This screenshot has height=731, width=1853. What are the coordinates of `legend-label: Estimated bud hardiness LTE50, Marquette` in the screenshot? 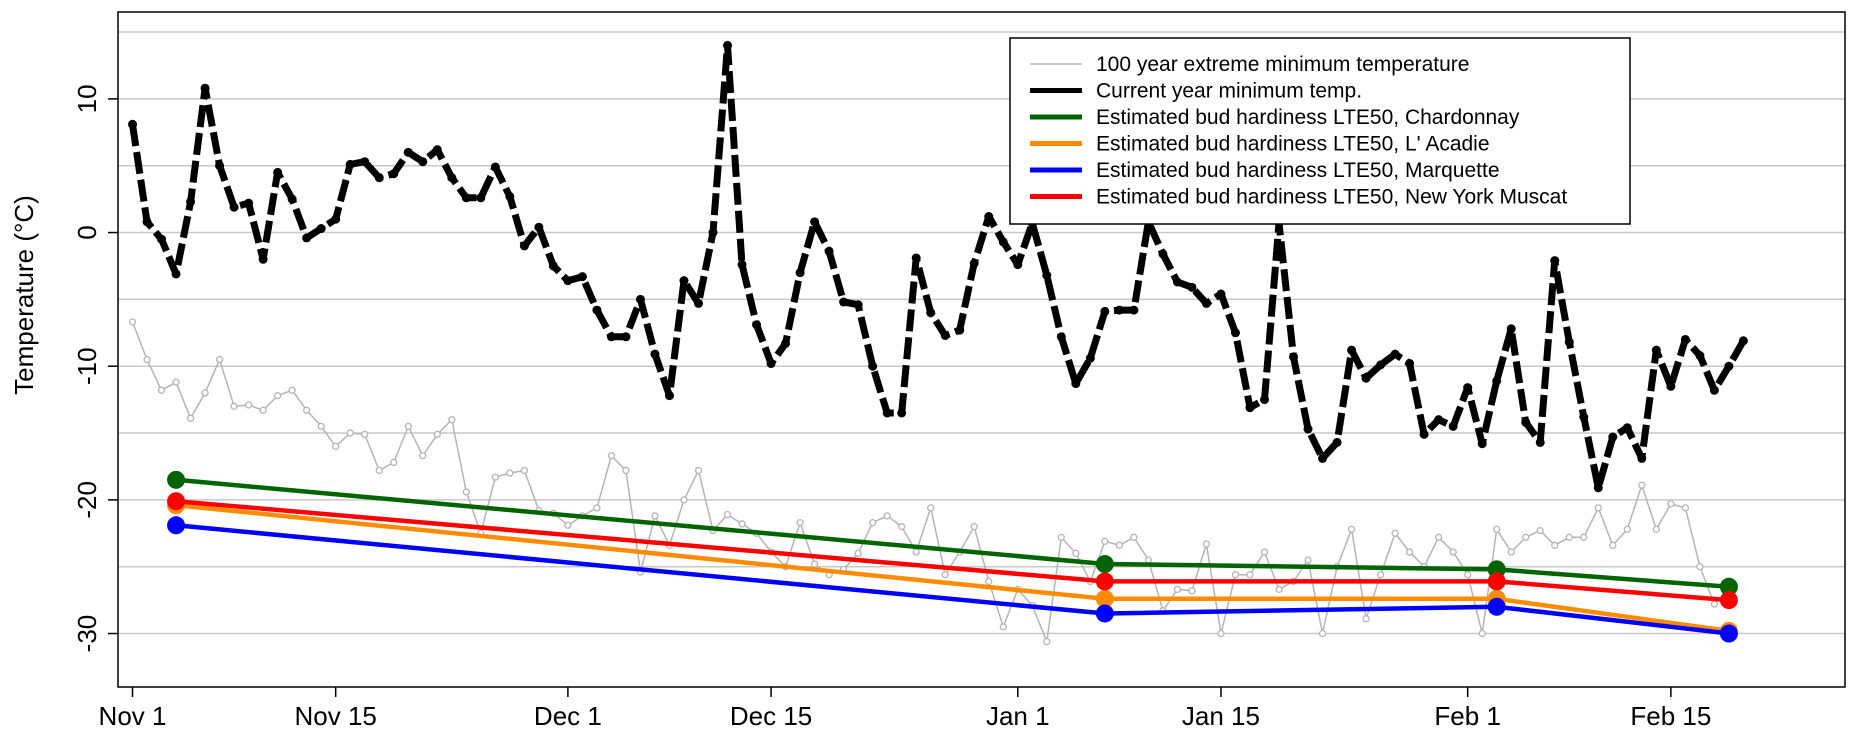 It's located at (1298, 170).